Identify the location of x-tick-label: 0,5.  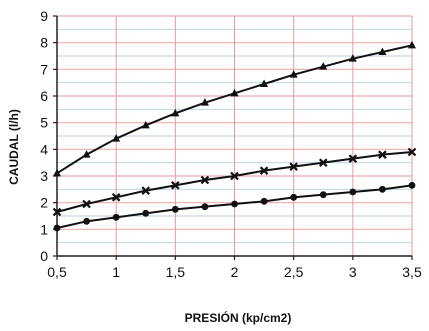
(57, 272).